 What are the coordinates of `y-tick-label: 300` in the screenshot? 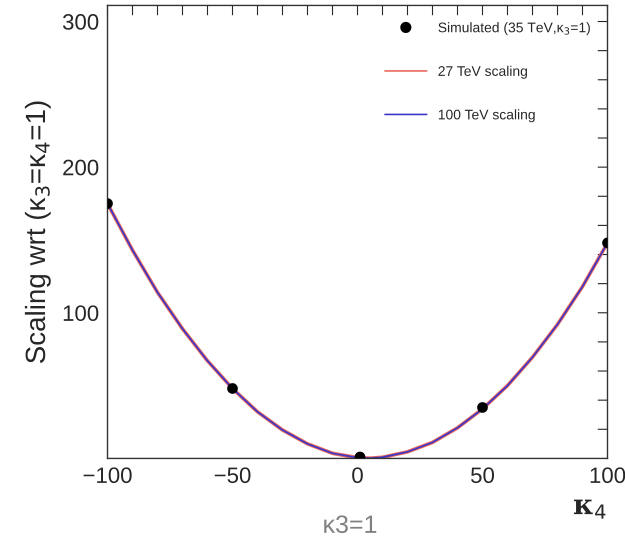 It's located at (80, 22).